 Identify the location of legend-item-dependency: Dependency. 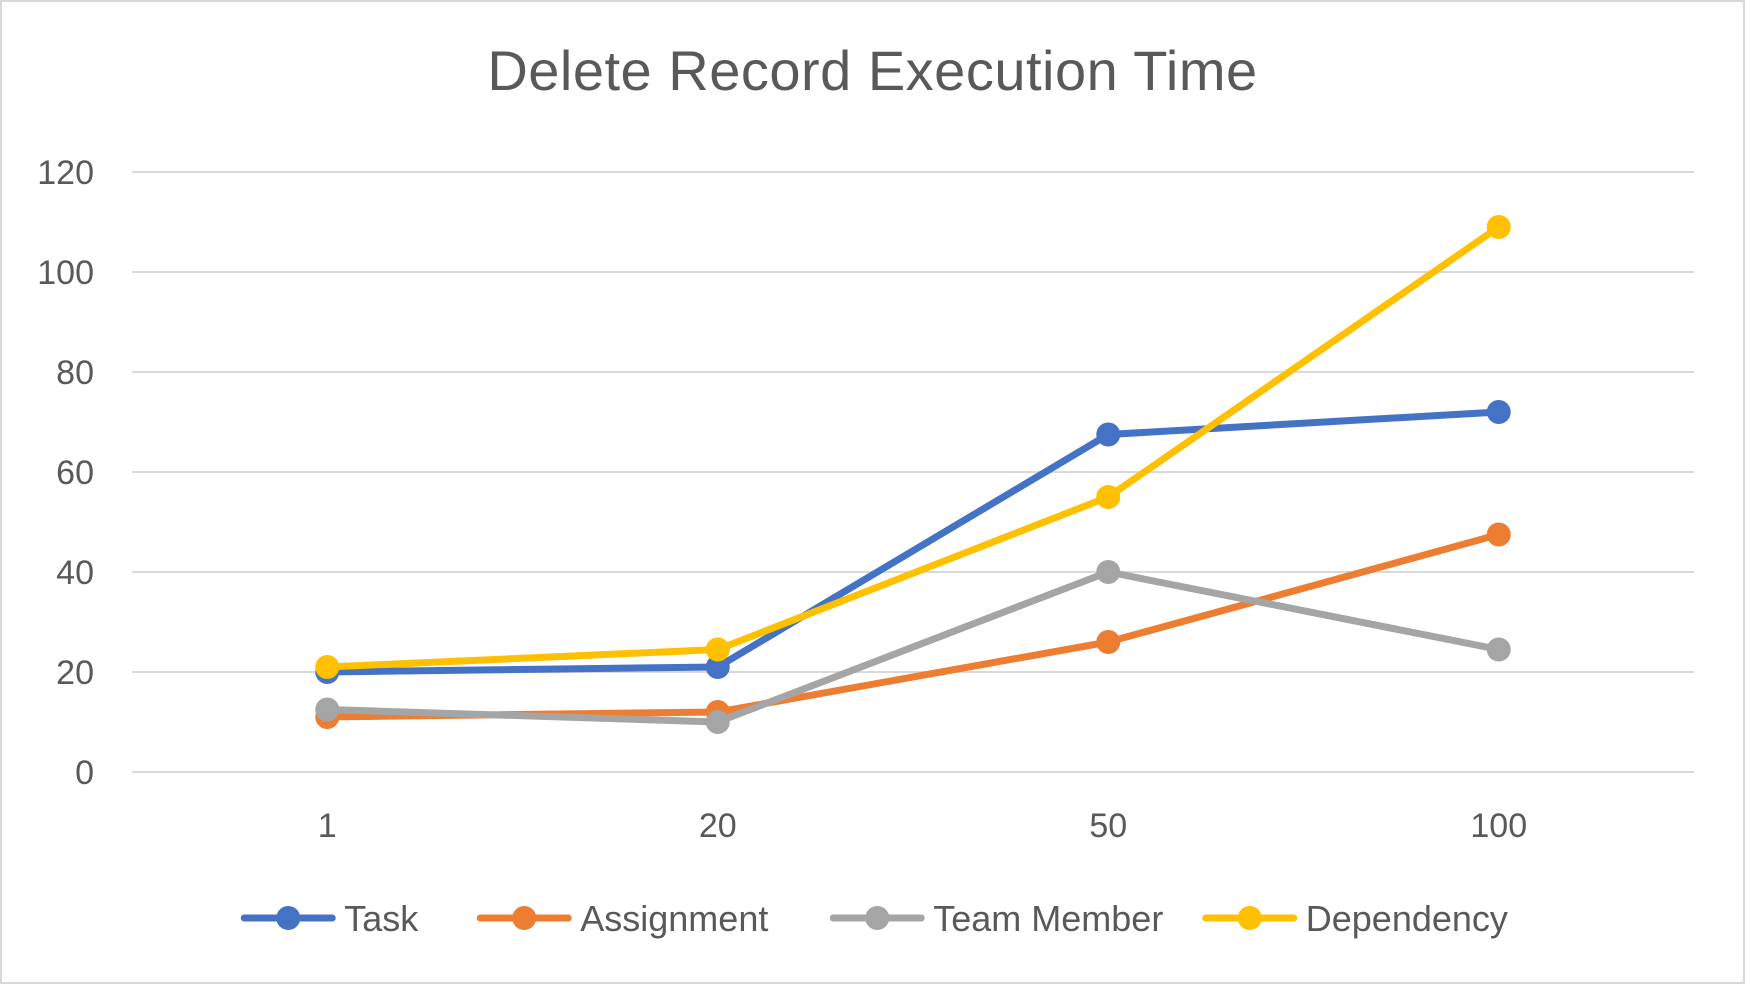
(1355, 918).